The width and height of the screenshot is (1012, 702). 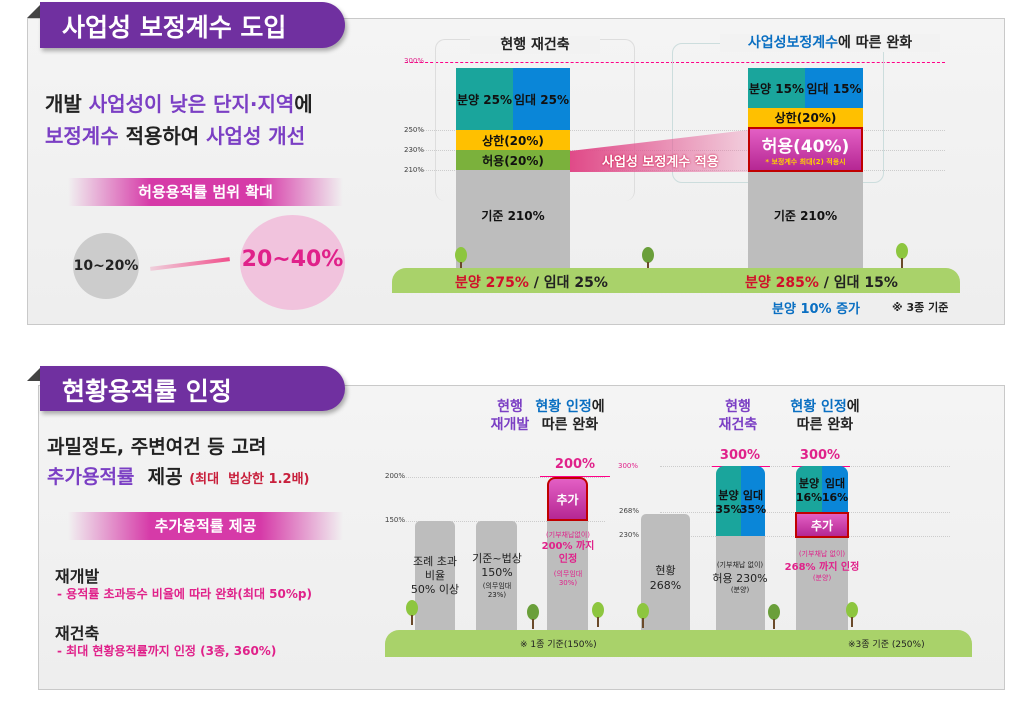 I want to click on text: (최대 법상한 1.2배), so click(x=249, y=479).